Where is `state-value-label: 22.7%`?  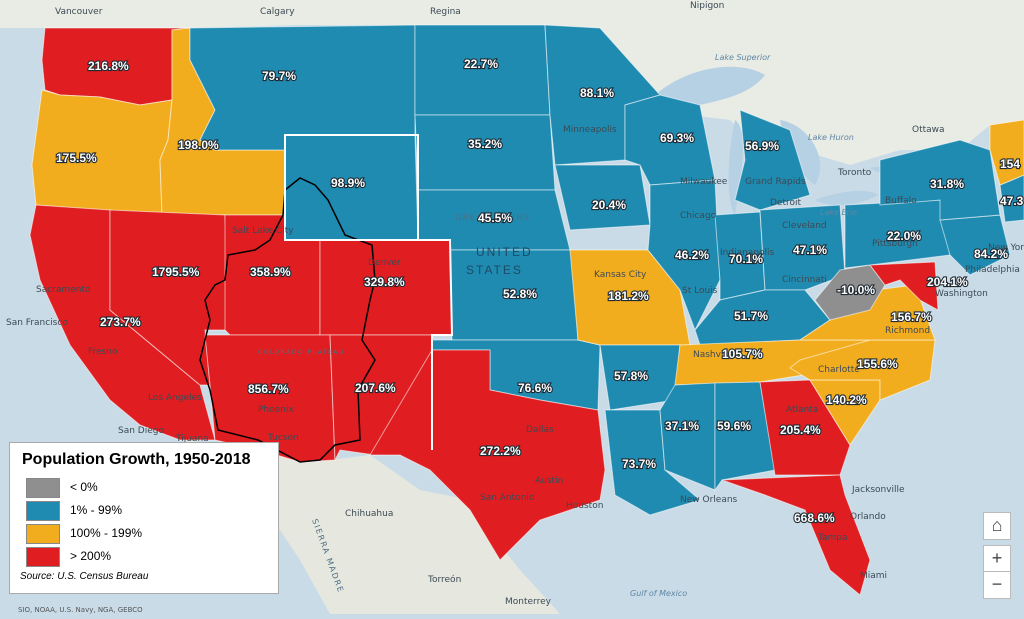
state-value-label: 22.7% is located at coordinates (481, 64).